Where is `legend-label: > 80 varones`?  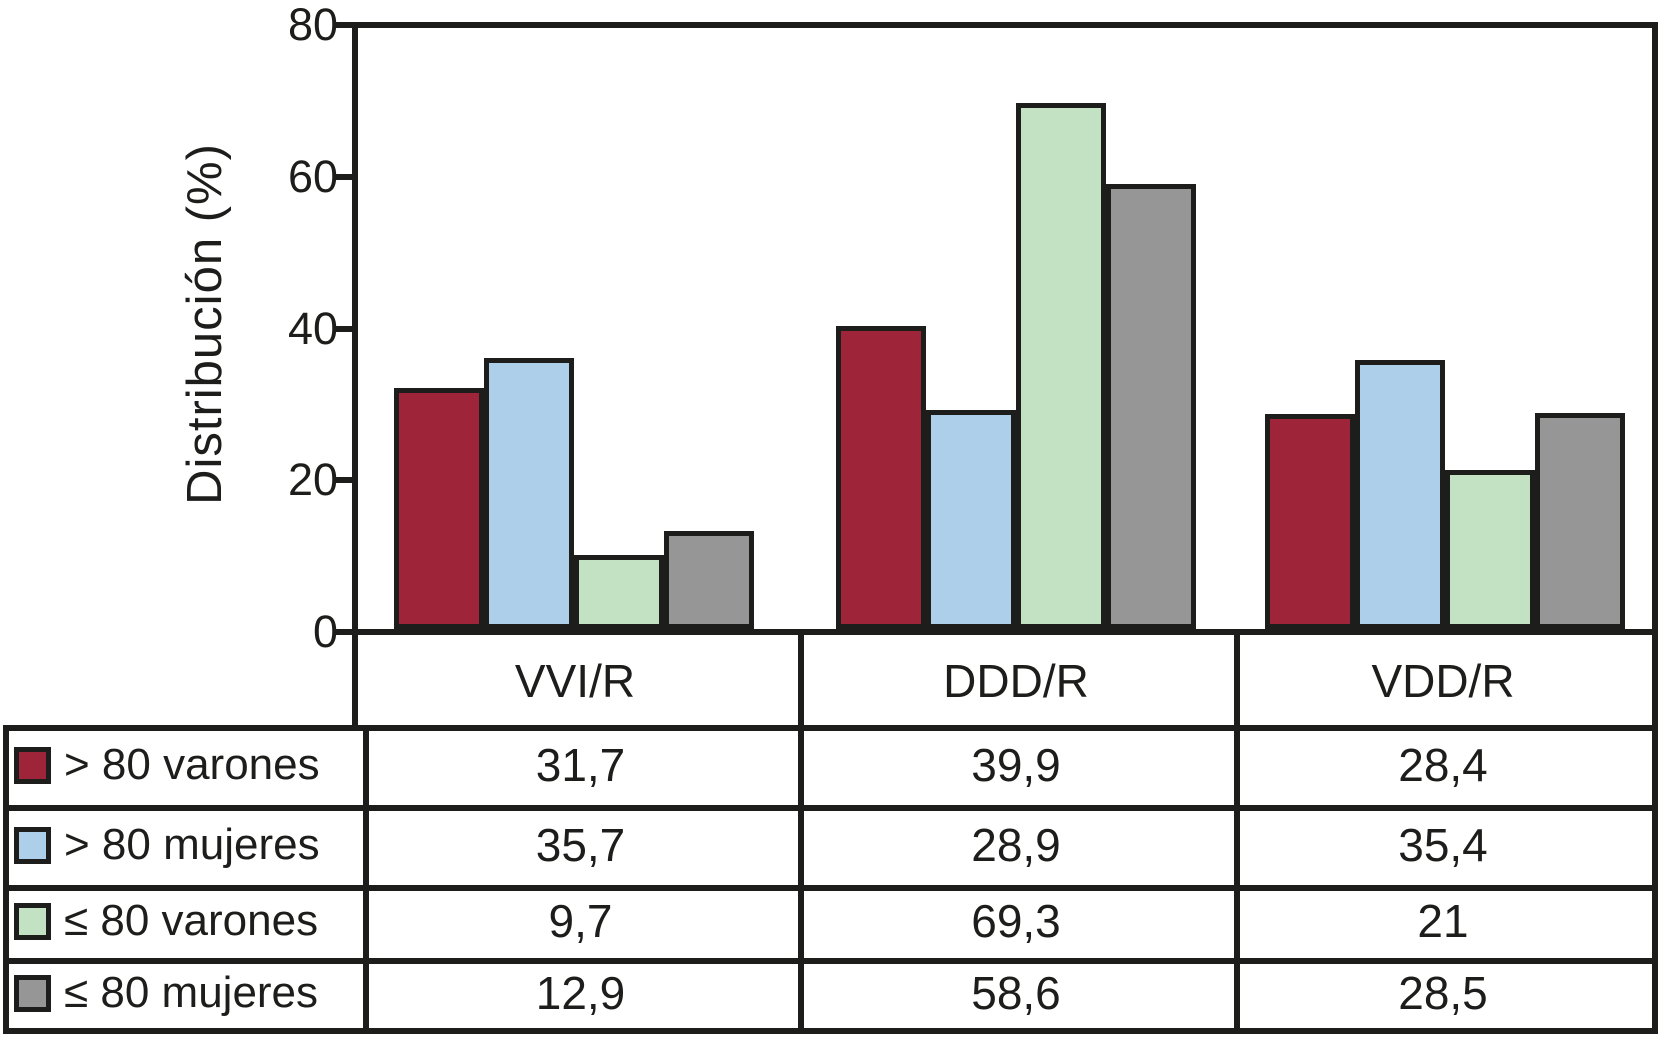 legend-label: > 80 varones is located at coordinates (192, 764).